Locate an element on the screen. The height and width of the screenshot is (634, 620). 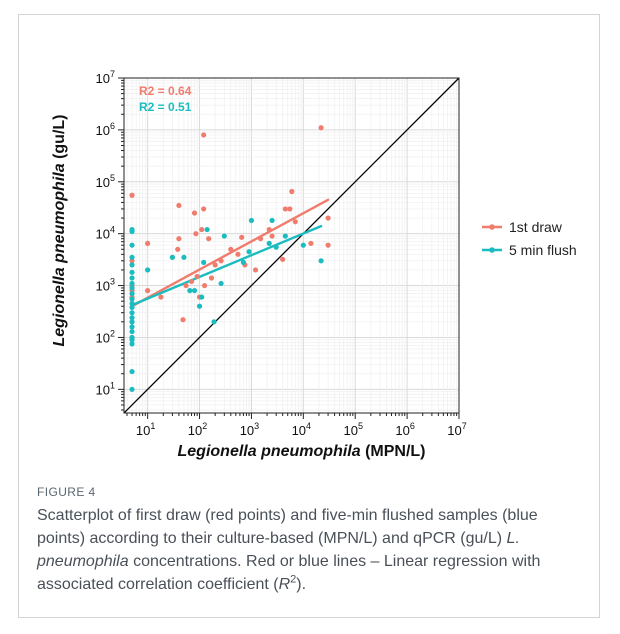
legend-first-draw: 1st draw is located at coordinates (536, 227).